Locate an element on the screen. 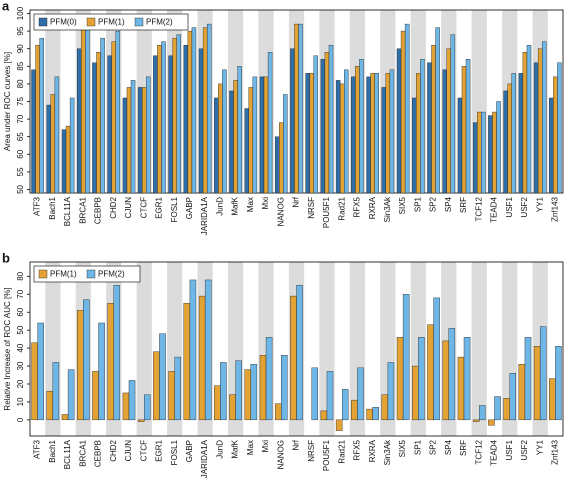 This screenshot has width=567, height=494. x-tick-label: USF1 is located at coordinates (509, 206).